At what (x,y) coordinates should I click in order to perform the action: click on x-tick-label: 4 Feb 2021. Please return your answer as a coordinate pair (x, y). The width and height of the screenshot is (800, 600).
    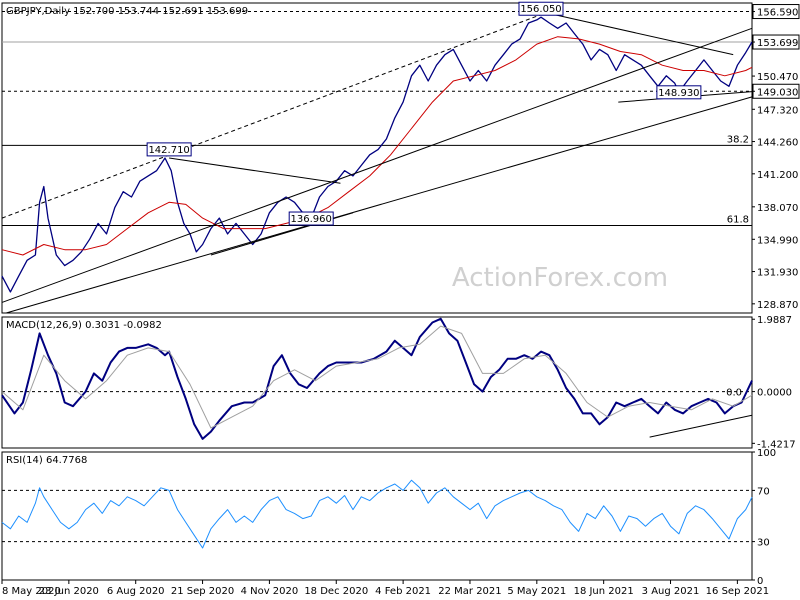
    Looking at the image, I should click on (403, 591).